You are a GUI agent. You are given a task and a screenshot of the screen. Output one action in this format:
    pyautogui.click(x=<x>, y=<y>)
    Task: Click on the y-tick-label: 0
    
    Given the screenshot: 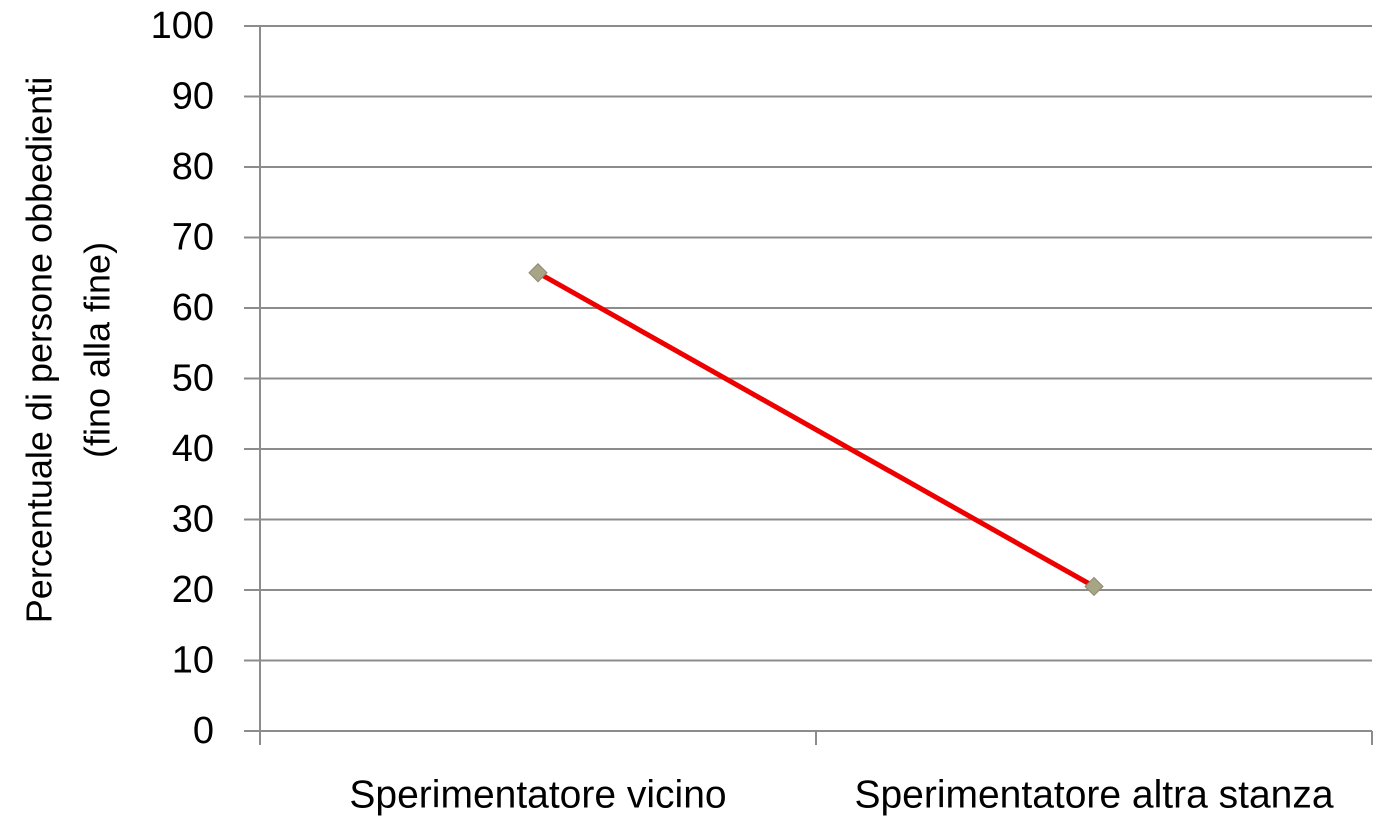 What is the action you would take?
    pyautogui.click(x=203, y=731)
    